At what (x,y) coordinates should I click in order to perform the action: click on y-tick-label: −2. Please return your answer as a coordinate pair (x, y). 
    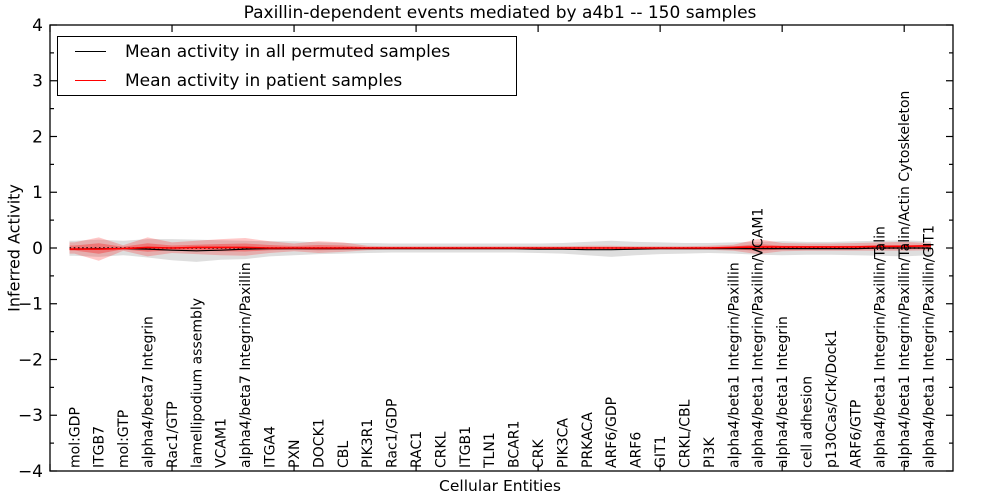
    Looking at the image, I should click on (30, 360).